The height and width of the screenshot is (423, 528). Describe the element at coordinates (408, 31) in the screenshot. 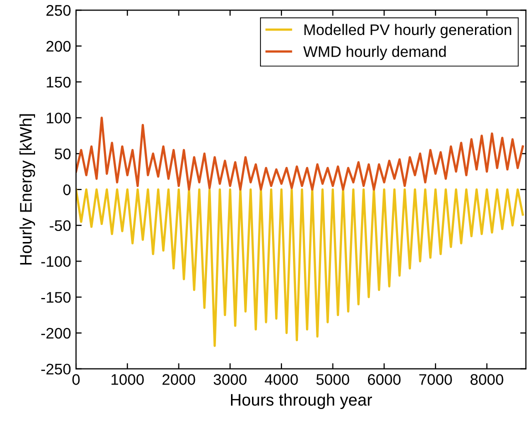

I see `legend-label: Modelled PV hourly generation` at that location.